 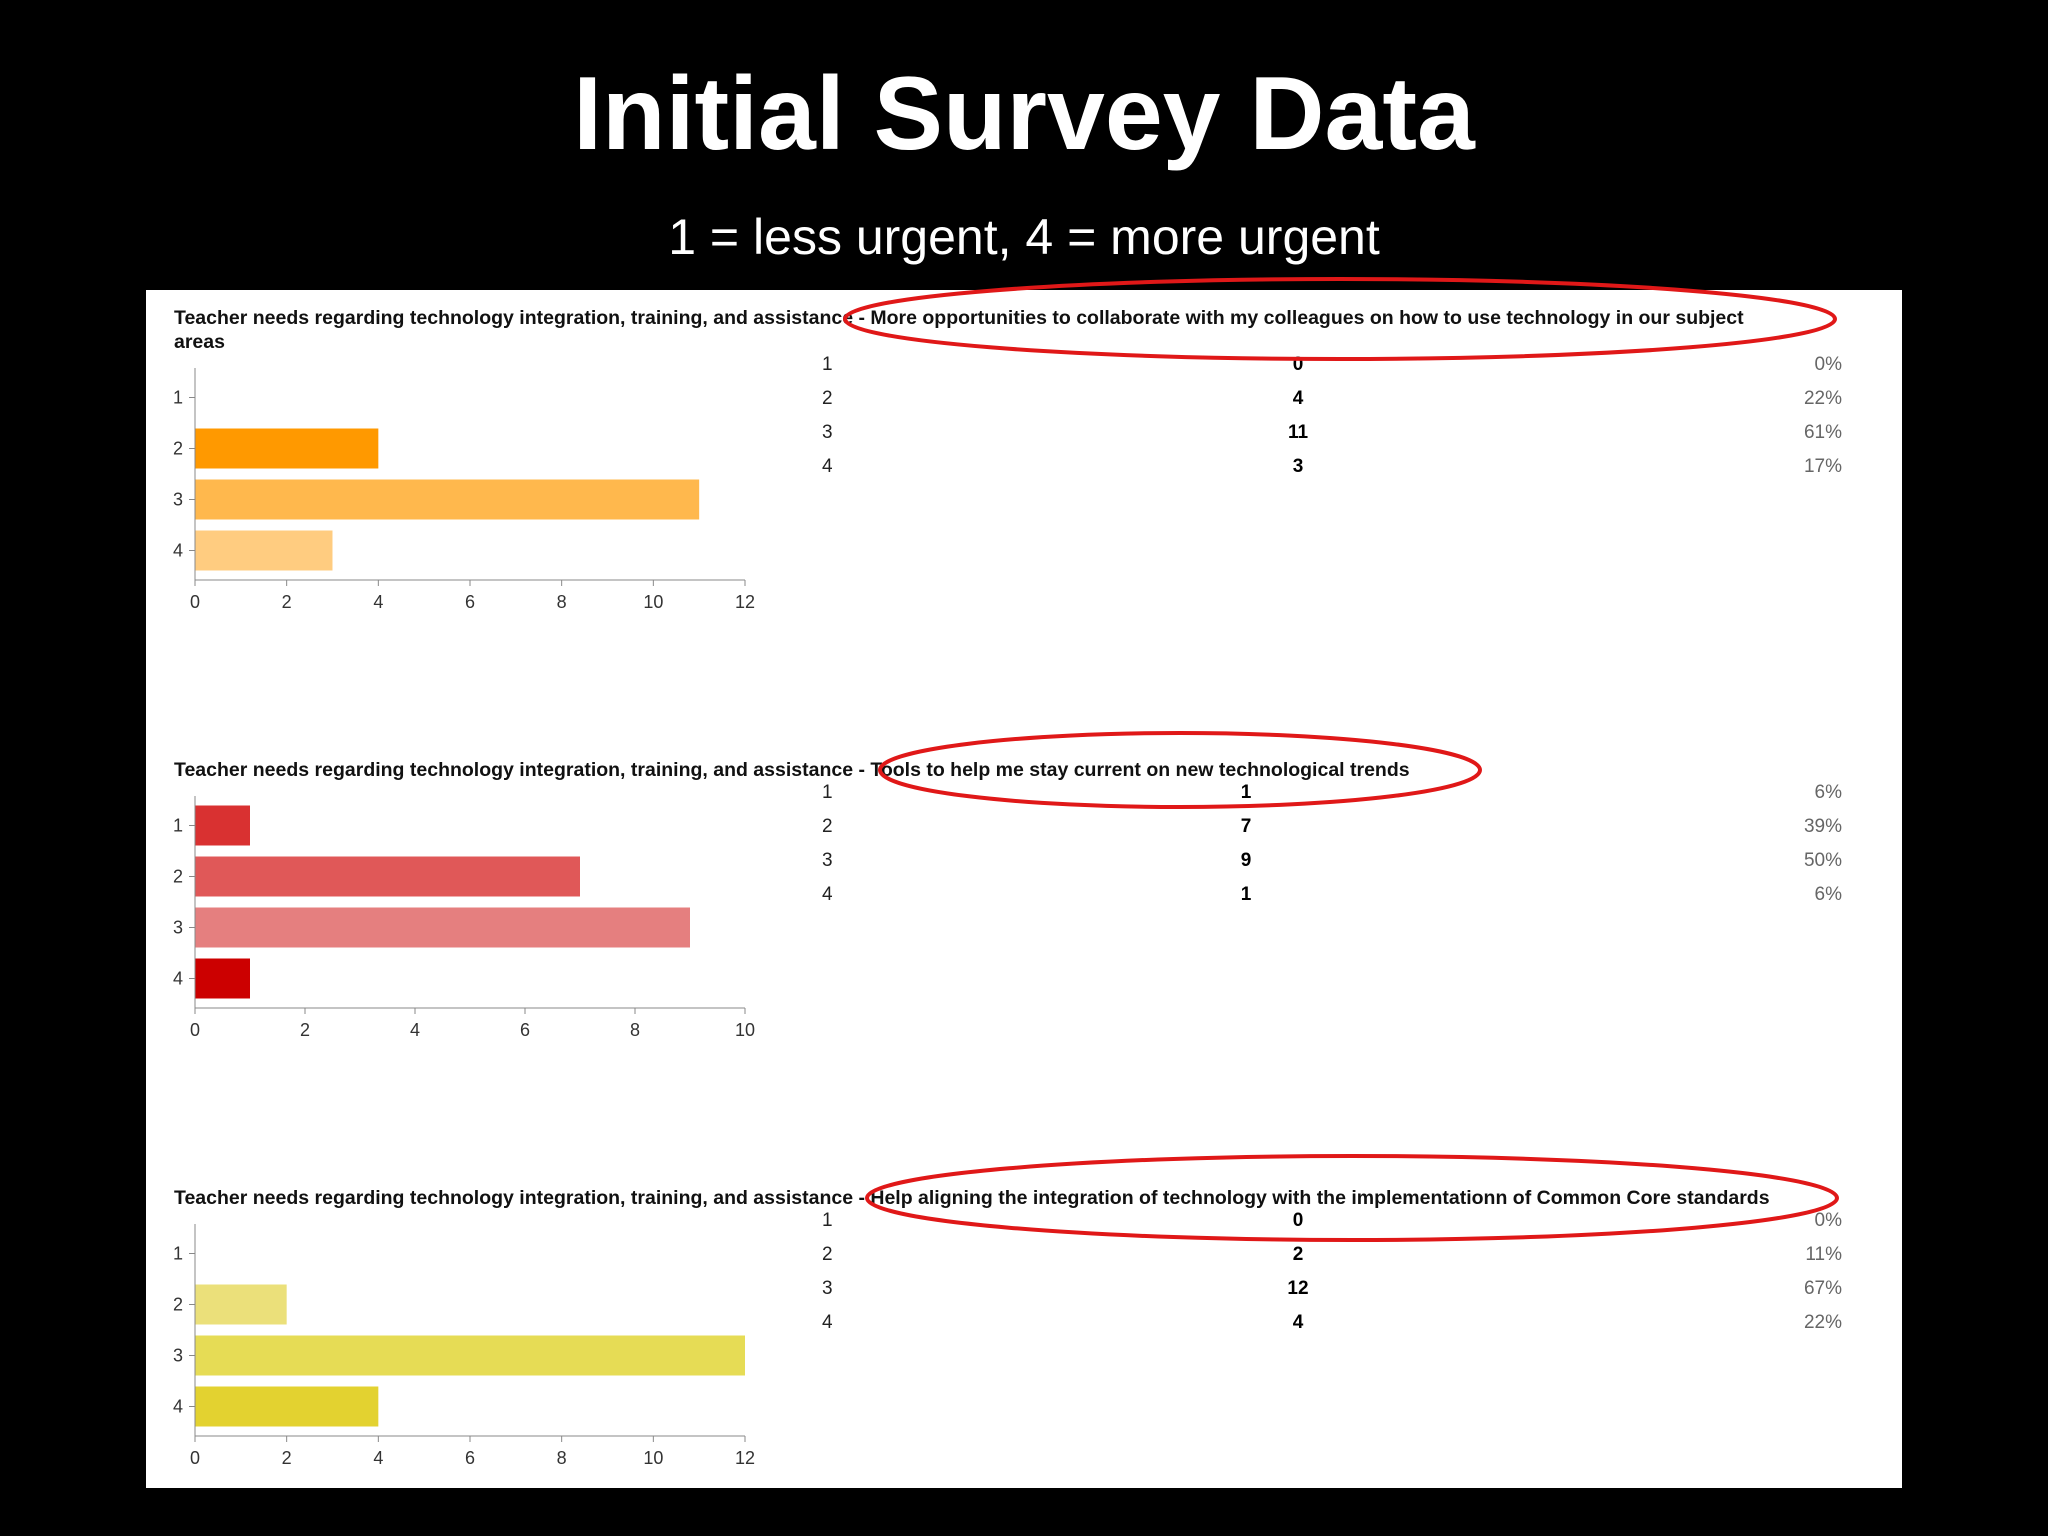 I want to click on table-count: 7, so click(x=1246, y=826).